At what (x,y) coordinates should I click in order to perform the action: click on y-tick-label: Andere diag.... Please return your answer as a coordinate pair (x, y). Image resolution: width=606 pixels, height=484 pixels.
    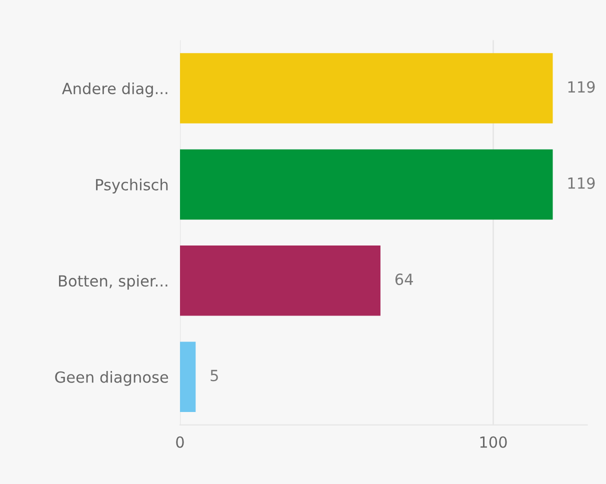
    Looking at the image, I should click on (115, 90).